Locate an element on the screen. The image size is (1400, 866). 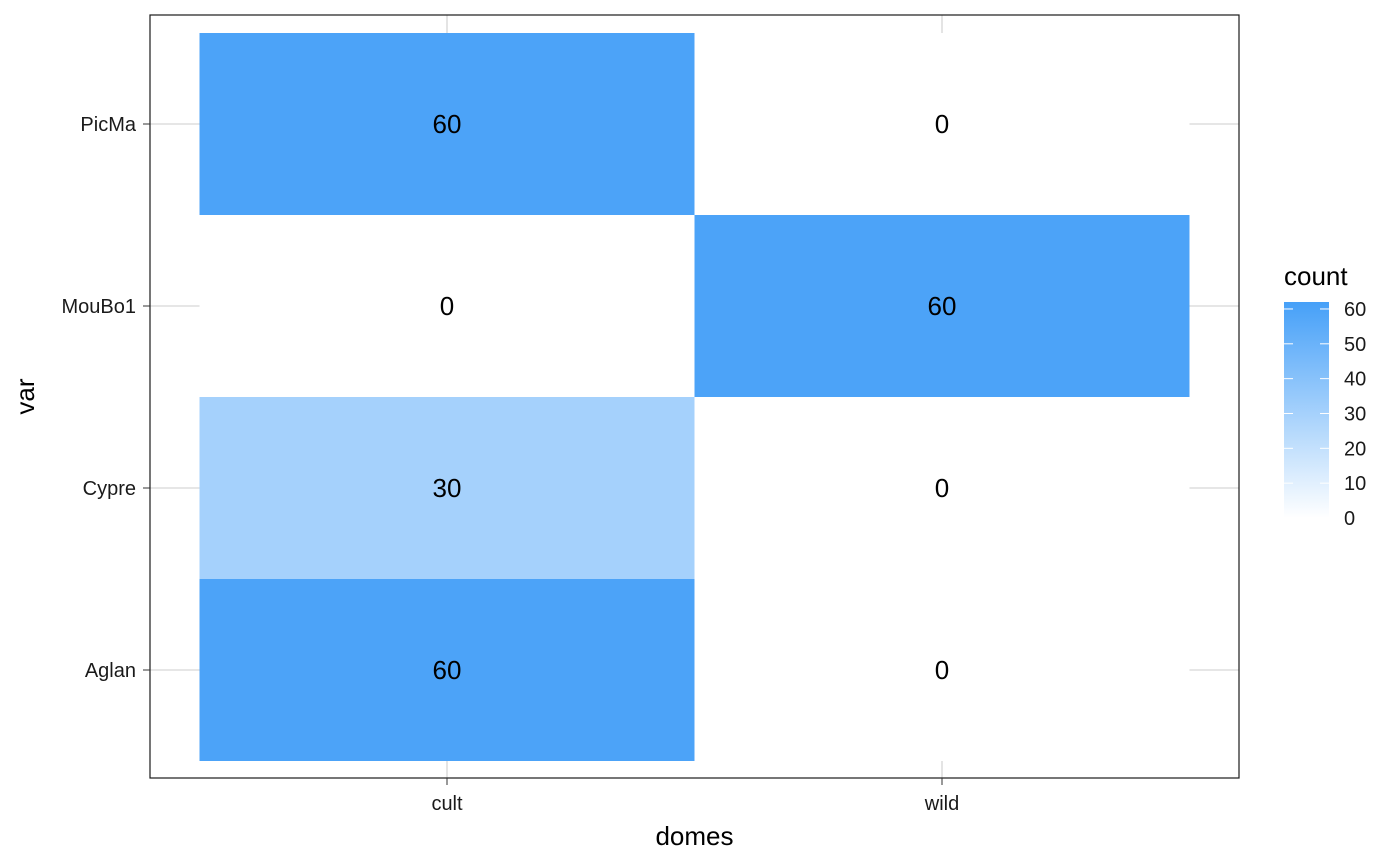
heatmap-cell-wild-Aglan is located at coordinates (942, 670).